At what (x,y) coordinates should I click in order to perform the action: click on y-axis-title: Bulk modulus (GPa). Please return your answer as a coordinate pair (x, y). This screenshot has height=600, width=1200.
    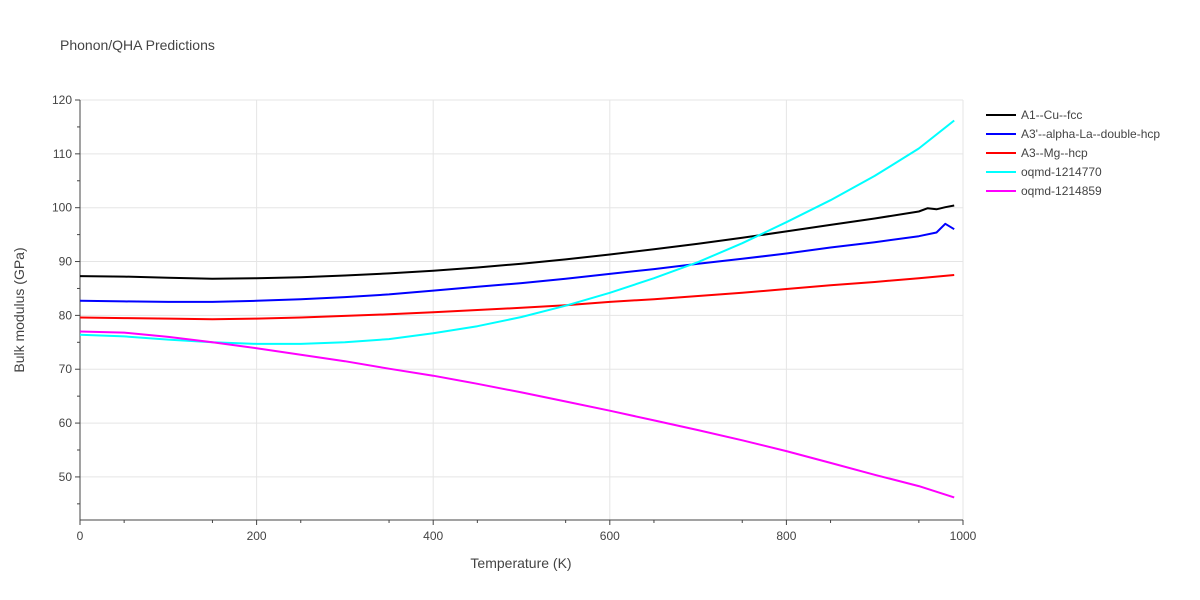
    Looking at the image, I should click on (19, 309).